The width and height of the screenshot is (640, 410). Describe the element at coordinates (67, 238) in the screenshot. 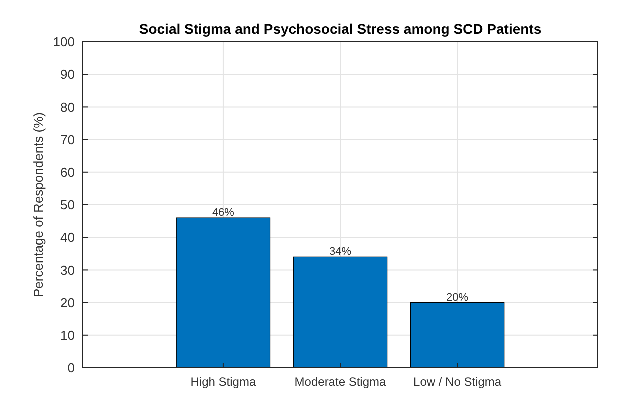

I see `y-tick-label: 40` at that location.